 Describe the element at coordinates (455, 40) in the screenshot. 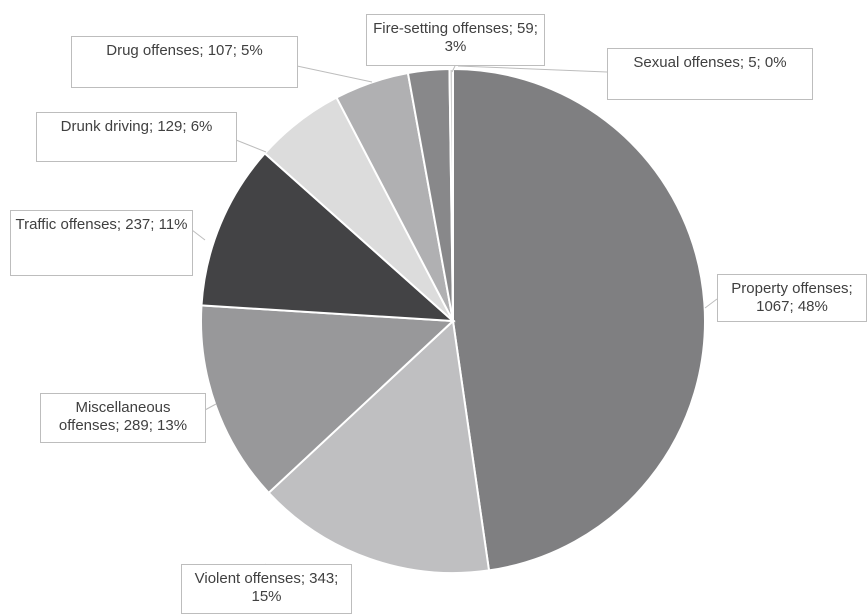

I see `data-label: Fire-setting offenses; 59; 3%` at that location.